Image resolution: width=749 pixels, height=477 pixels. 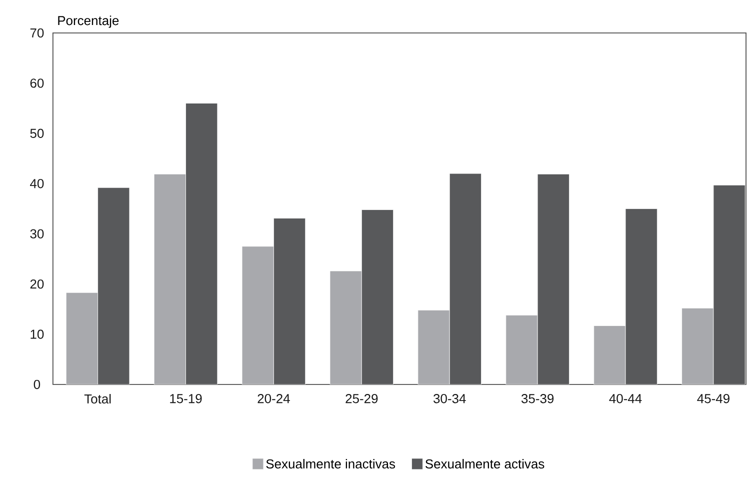 I want to click on y-tick-label: 10, so click(x=37, y=334).